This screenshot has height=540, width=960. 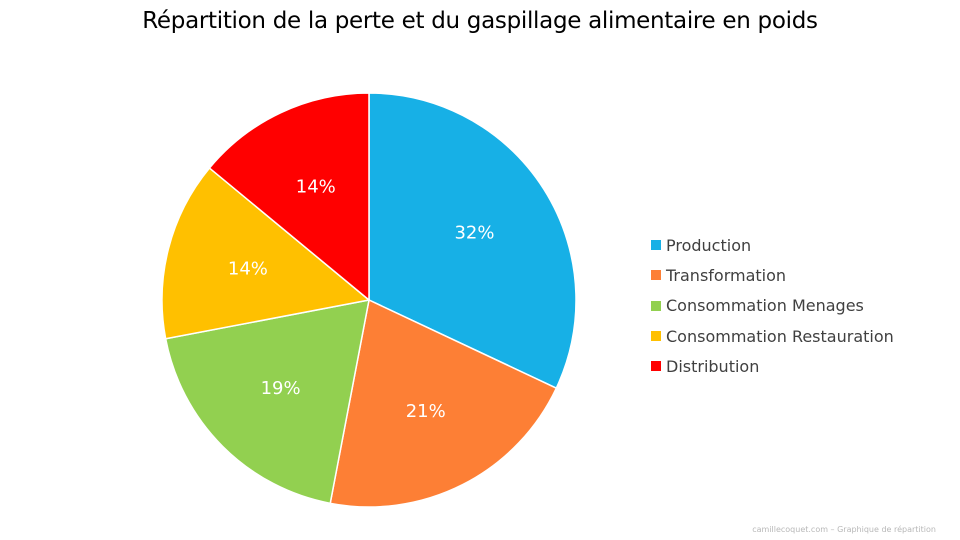 I want to click on legend-item: Consommation Restauration, so click(x=772, y=336).